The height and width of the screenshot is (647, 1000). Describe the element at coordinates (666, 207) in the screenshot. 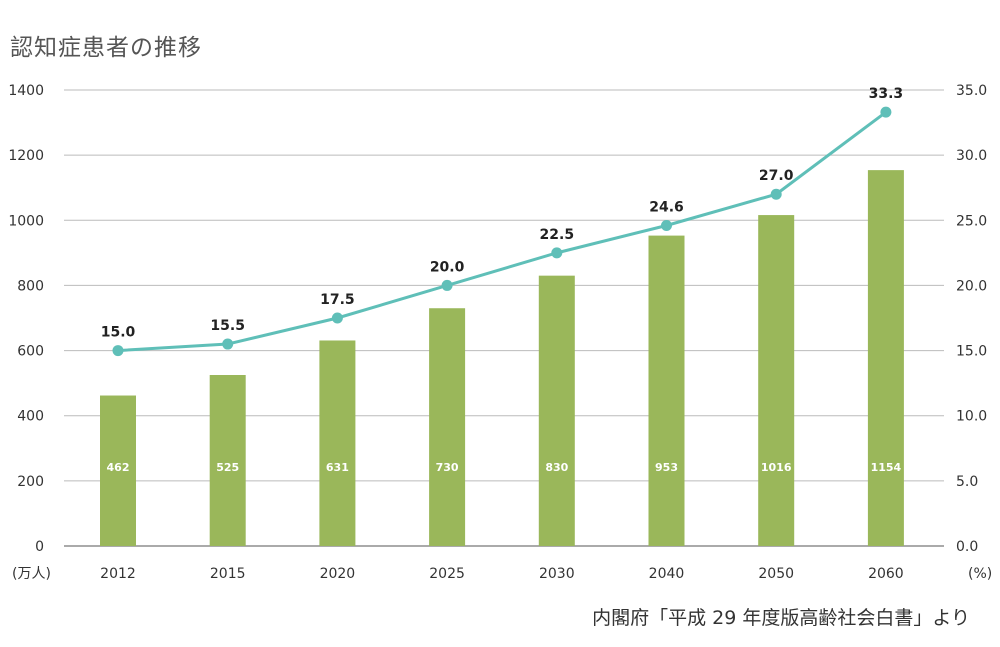

I see `line-point-label: 24.6` at that location.